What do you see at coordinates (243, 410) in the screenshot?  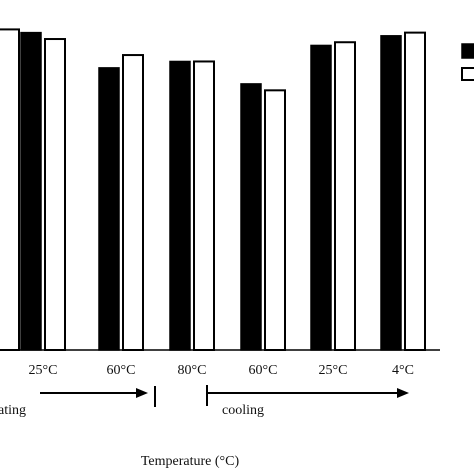 I see `cooling-label: cooling` at bounding box center [243, 410].